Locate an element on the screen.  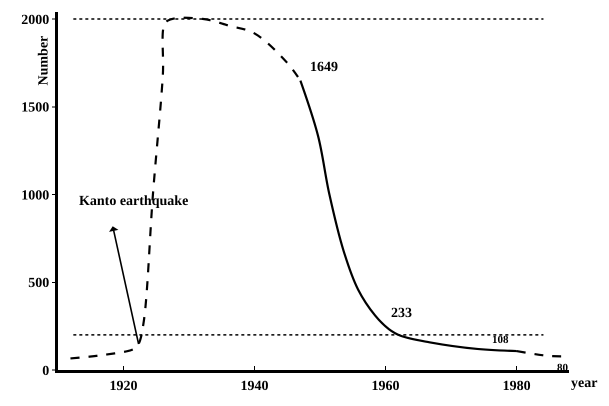
x-tick-label: 1940 is located at coordinates (254, 386).